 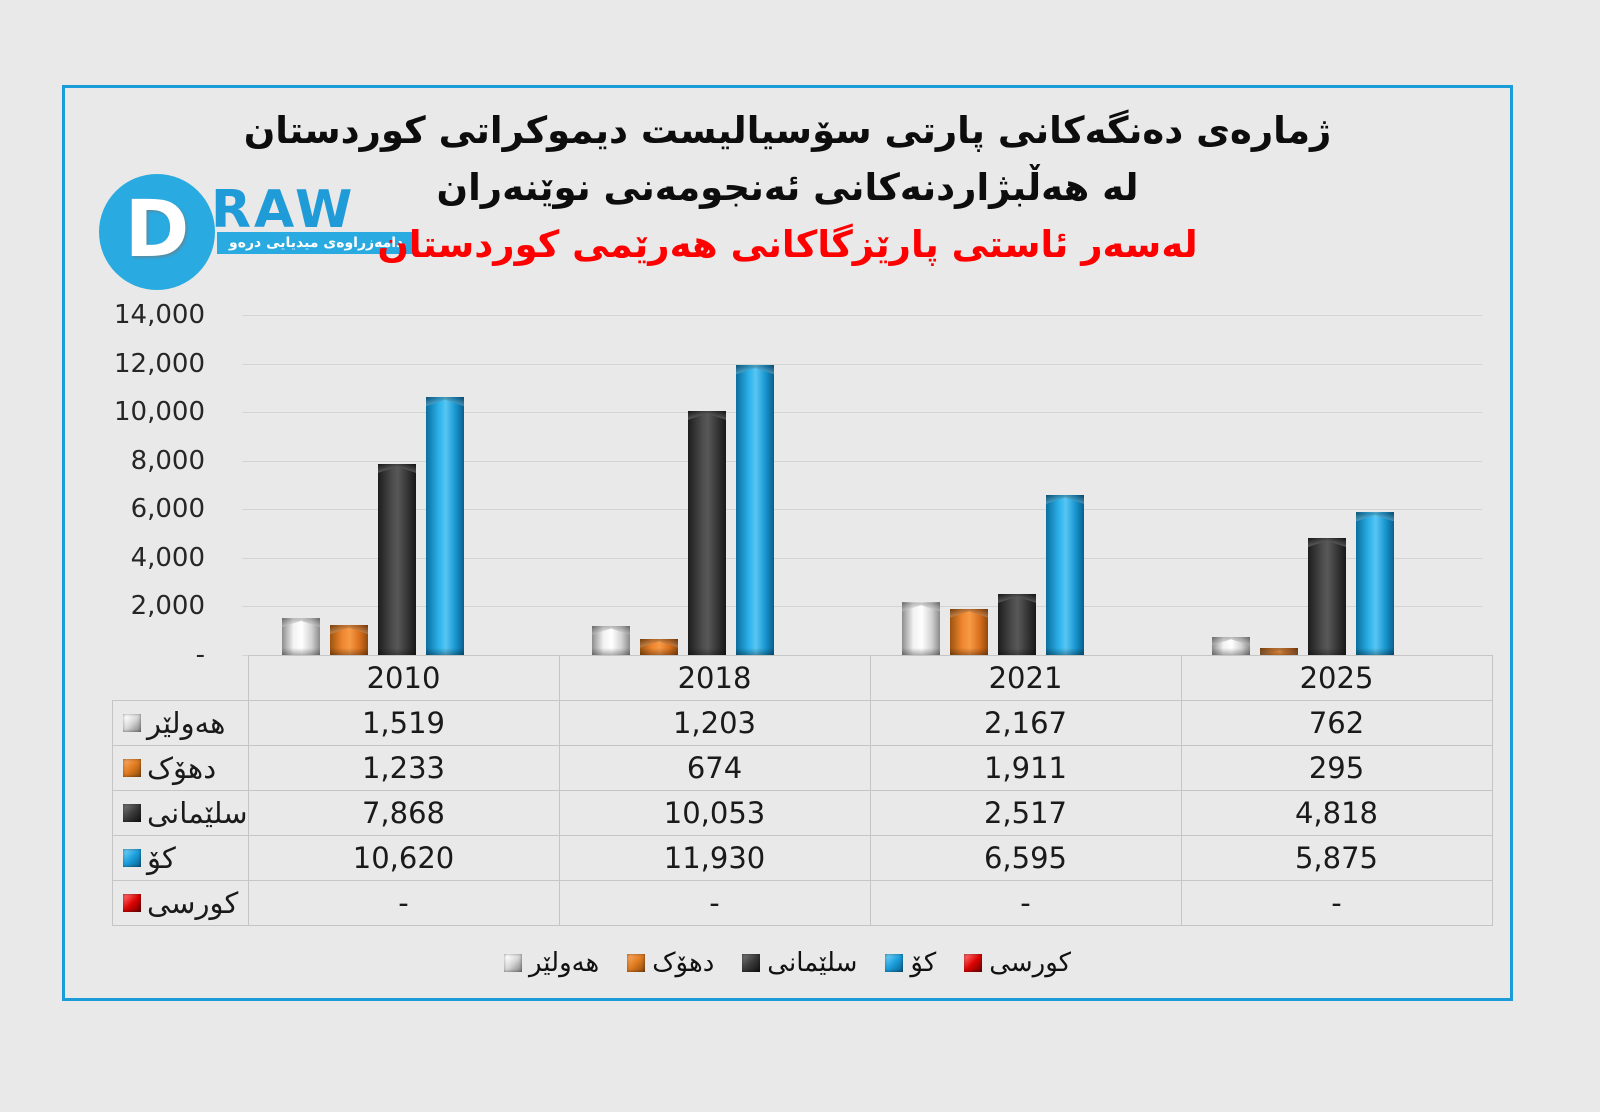 I want to click on series-label-cell: سلێمانی, so click(x=180, y=813).